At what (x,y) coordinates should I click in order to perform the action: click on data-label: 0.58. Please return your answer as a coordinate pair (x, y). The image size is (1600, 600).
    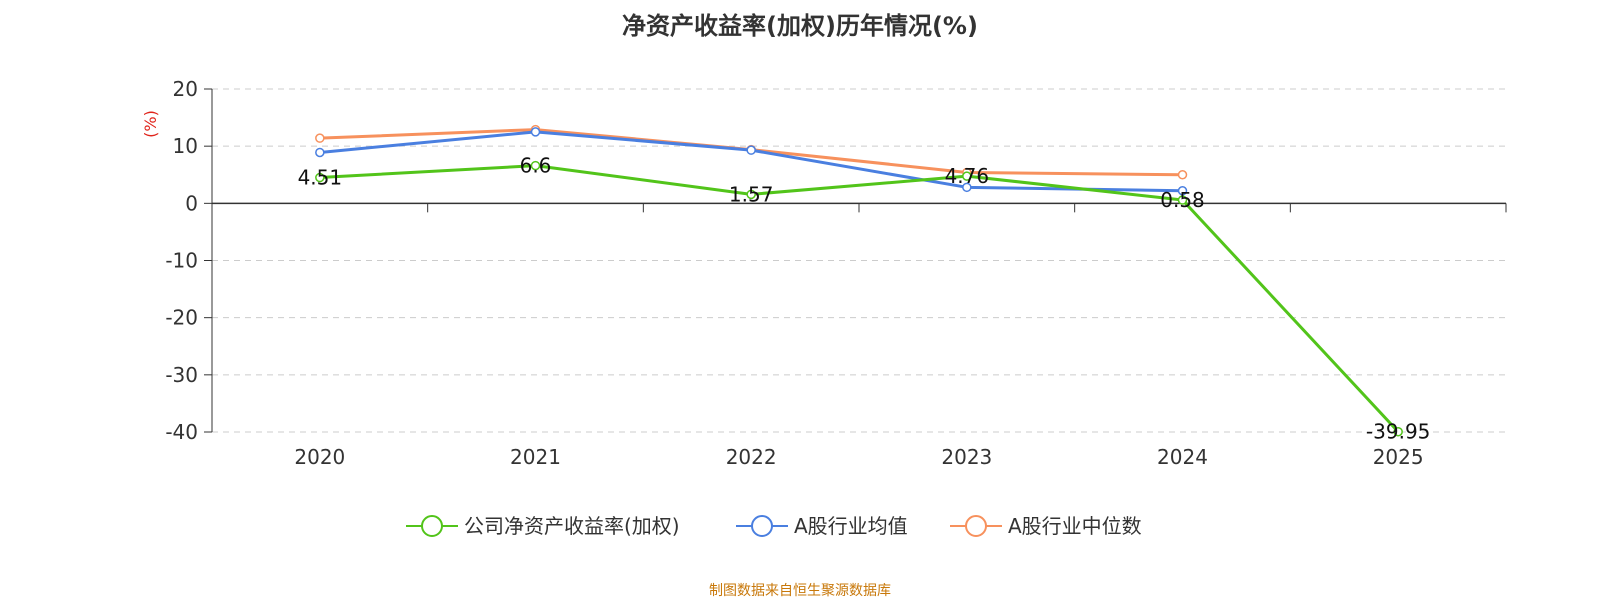
    Looking at the image, I should click on (1182, 200).